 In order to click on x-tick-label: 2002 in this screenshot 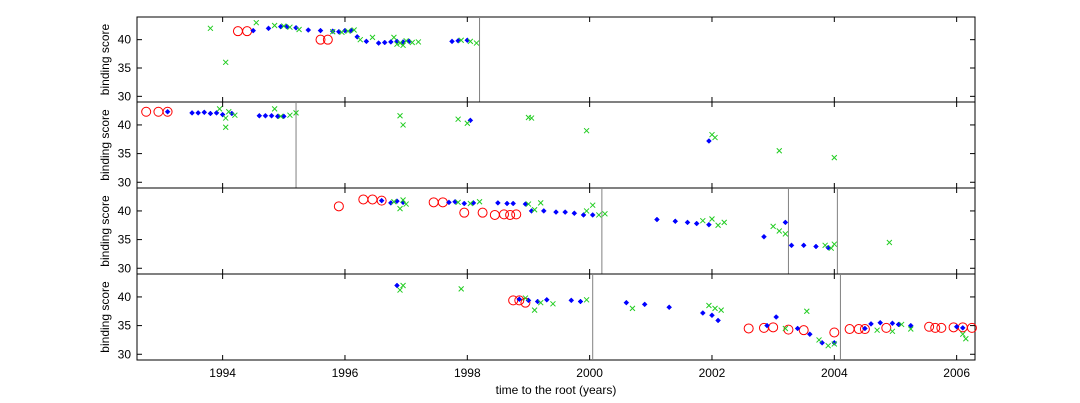, I will do `click(712, 373)`.